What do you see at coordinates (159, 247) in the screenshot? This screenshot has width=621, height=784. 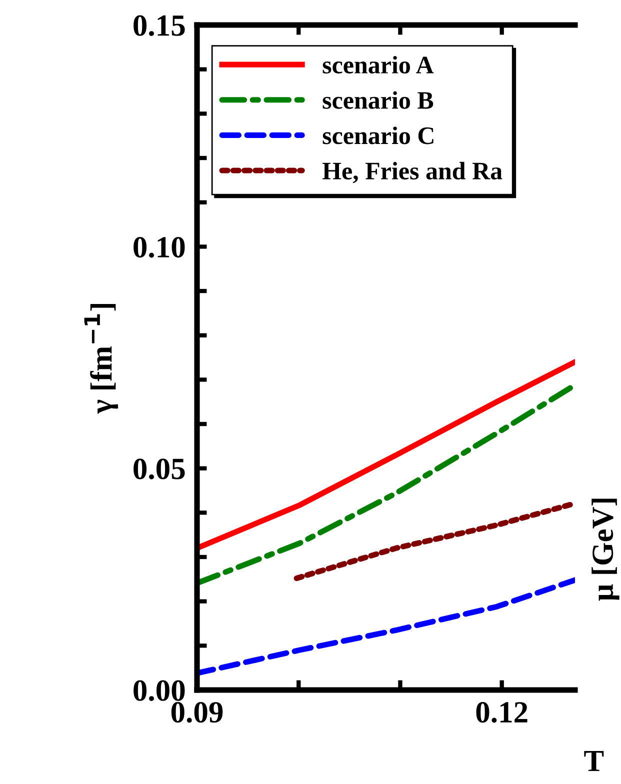 I see `y-tick-label: 0.10` at bounding box center [159, 247].